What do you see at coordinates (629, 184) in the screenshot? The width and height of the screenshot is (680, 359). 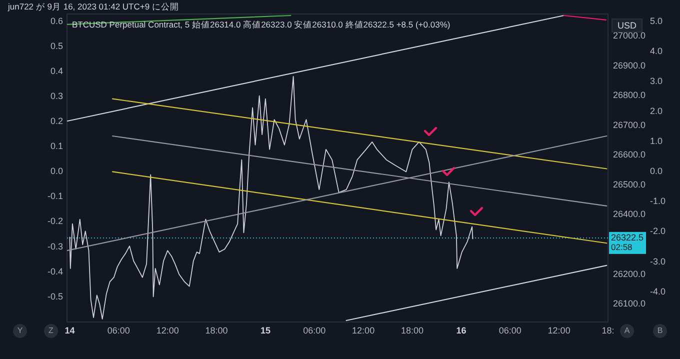 I see `y-tick-label: 26500.0` at bounding box center [629, 184].